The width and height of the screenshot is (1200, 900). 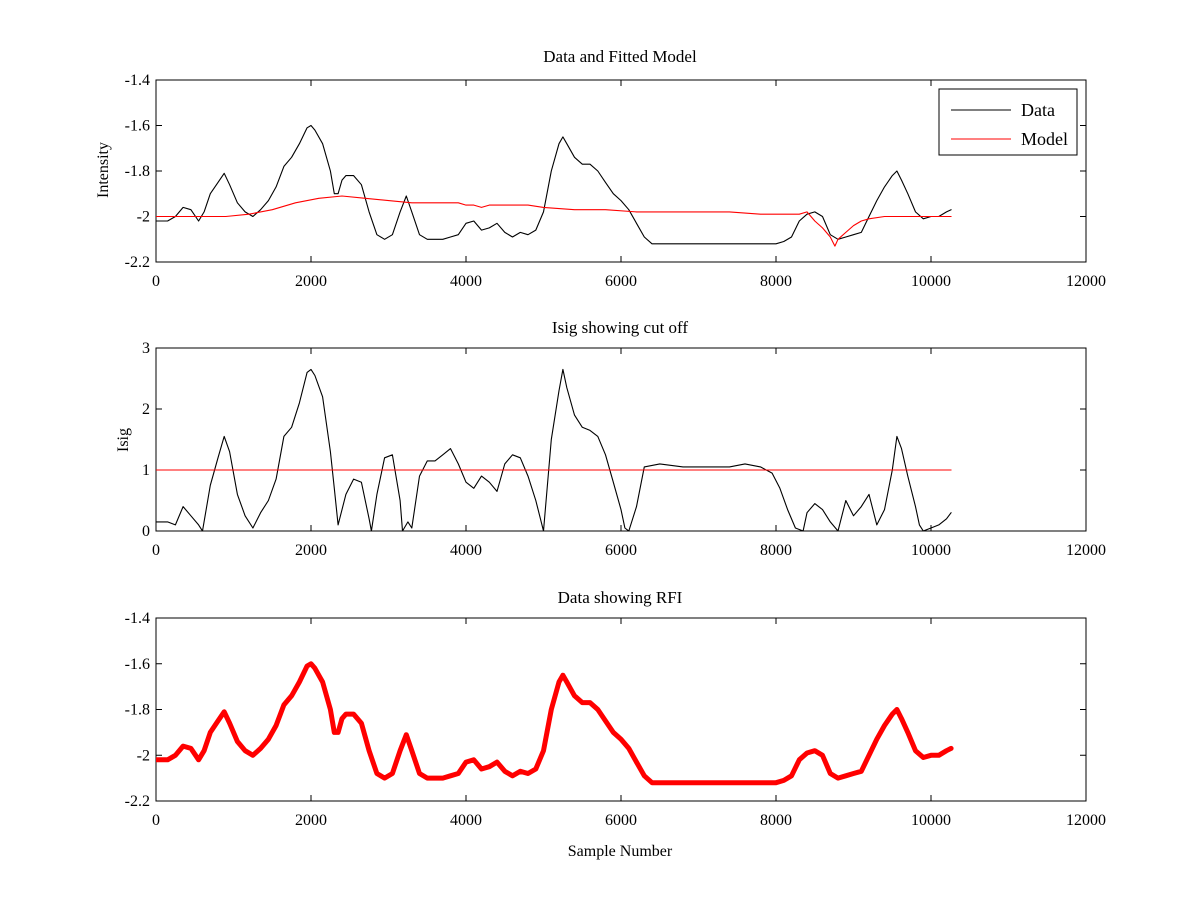 What do you see at coordinates (123, 440) in the screenshot?
I see `y-axis-label: Isig` at bounding box center [123, 440].